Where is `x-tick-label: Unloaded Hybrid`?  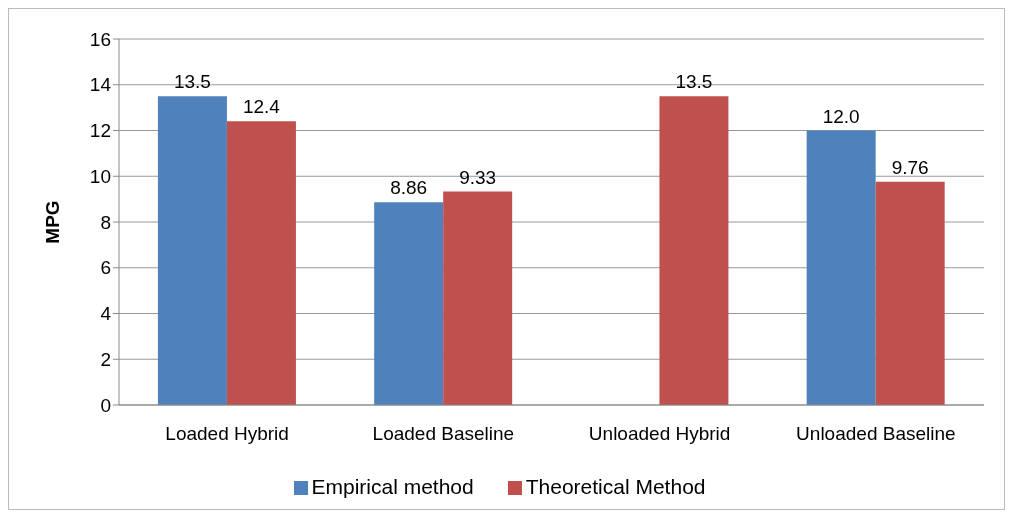 x-tick-label: Unloaded Hybrid is located at coordinates (659, 434).